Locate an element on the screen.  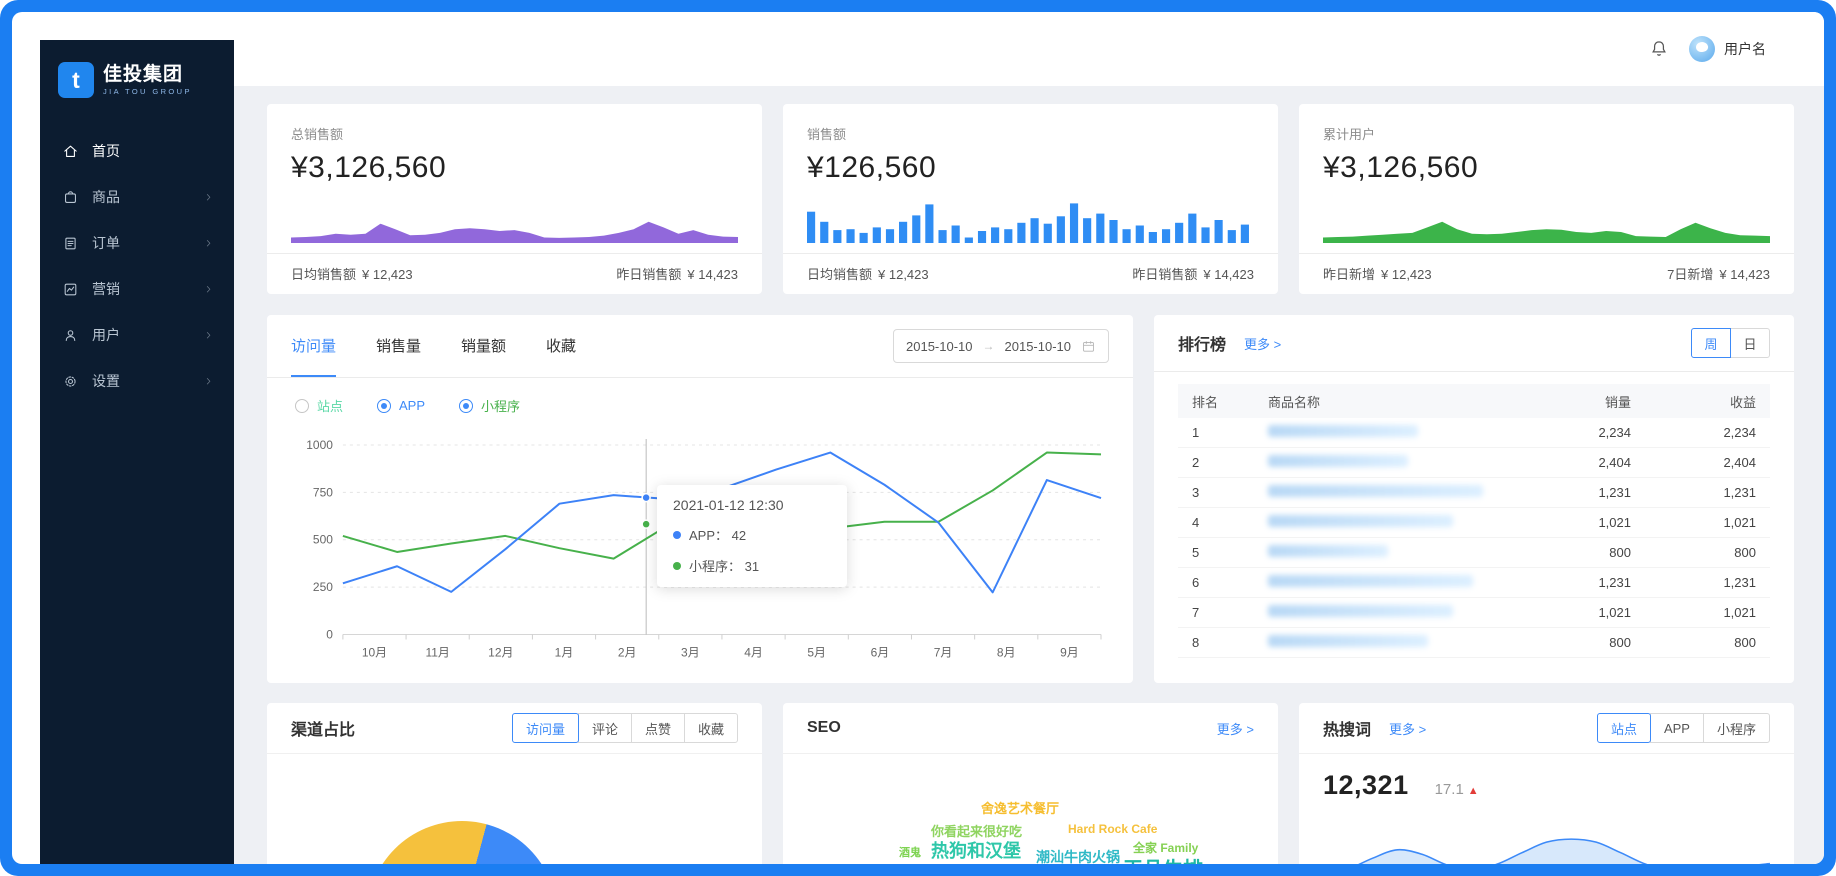
seo-word: 热狗和汉堡 is located at coordinates (976, 851).